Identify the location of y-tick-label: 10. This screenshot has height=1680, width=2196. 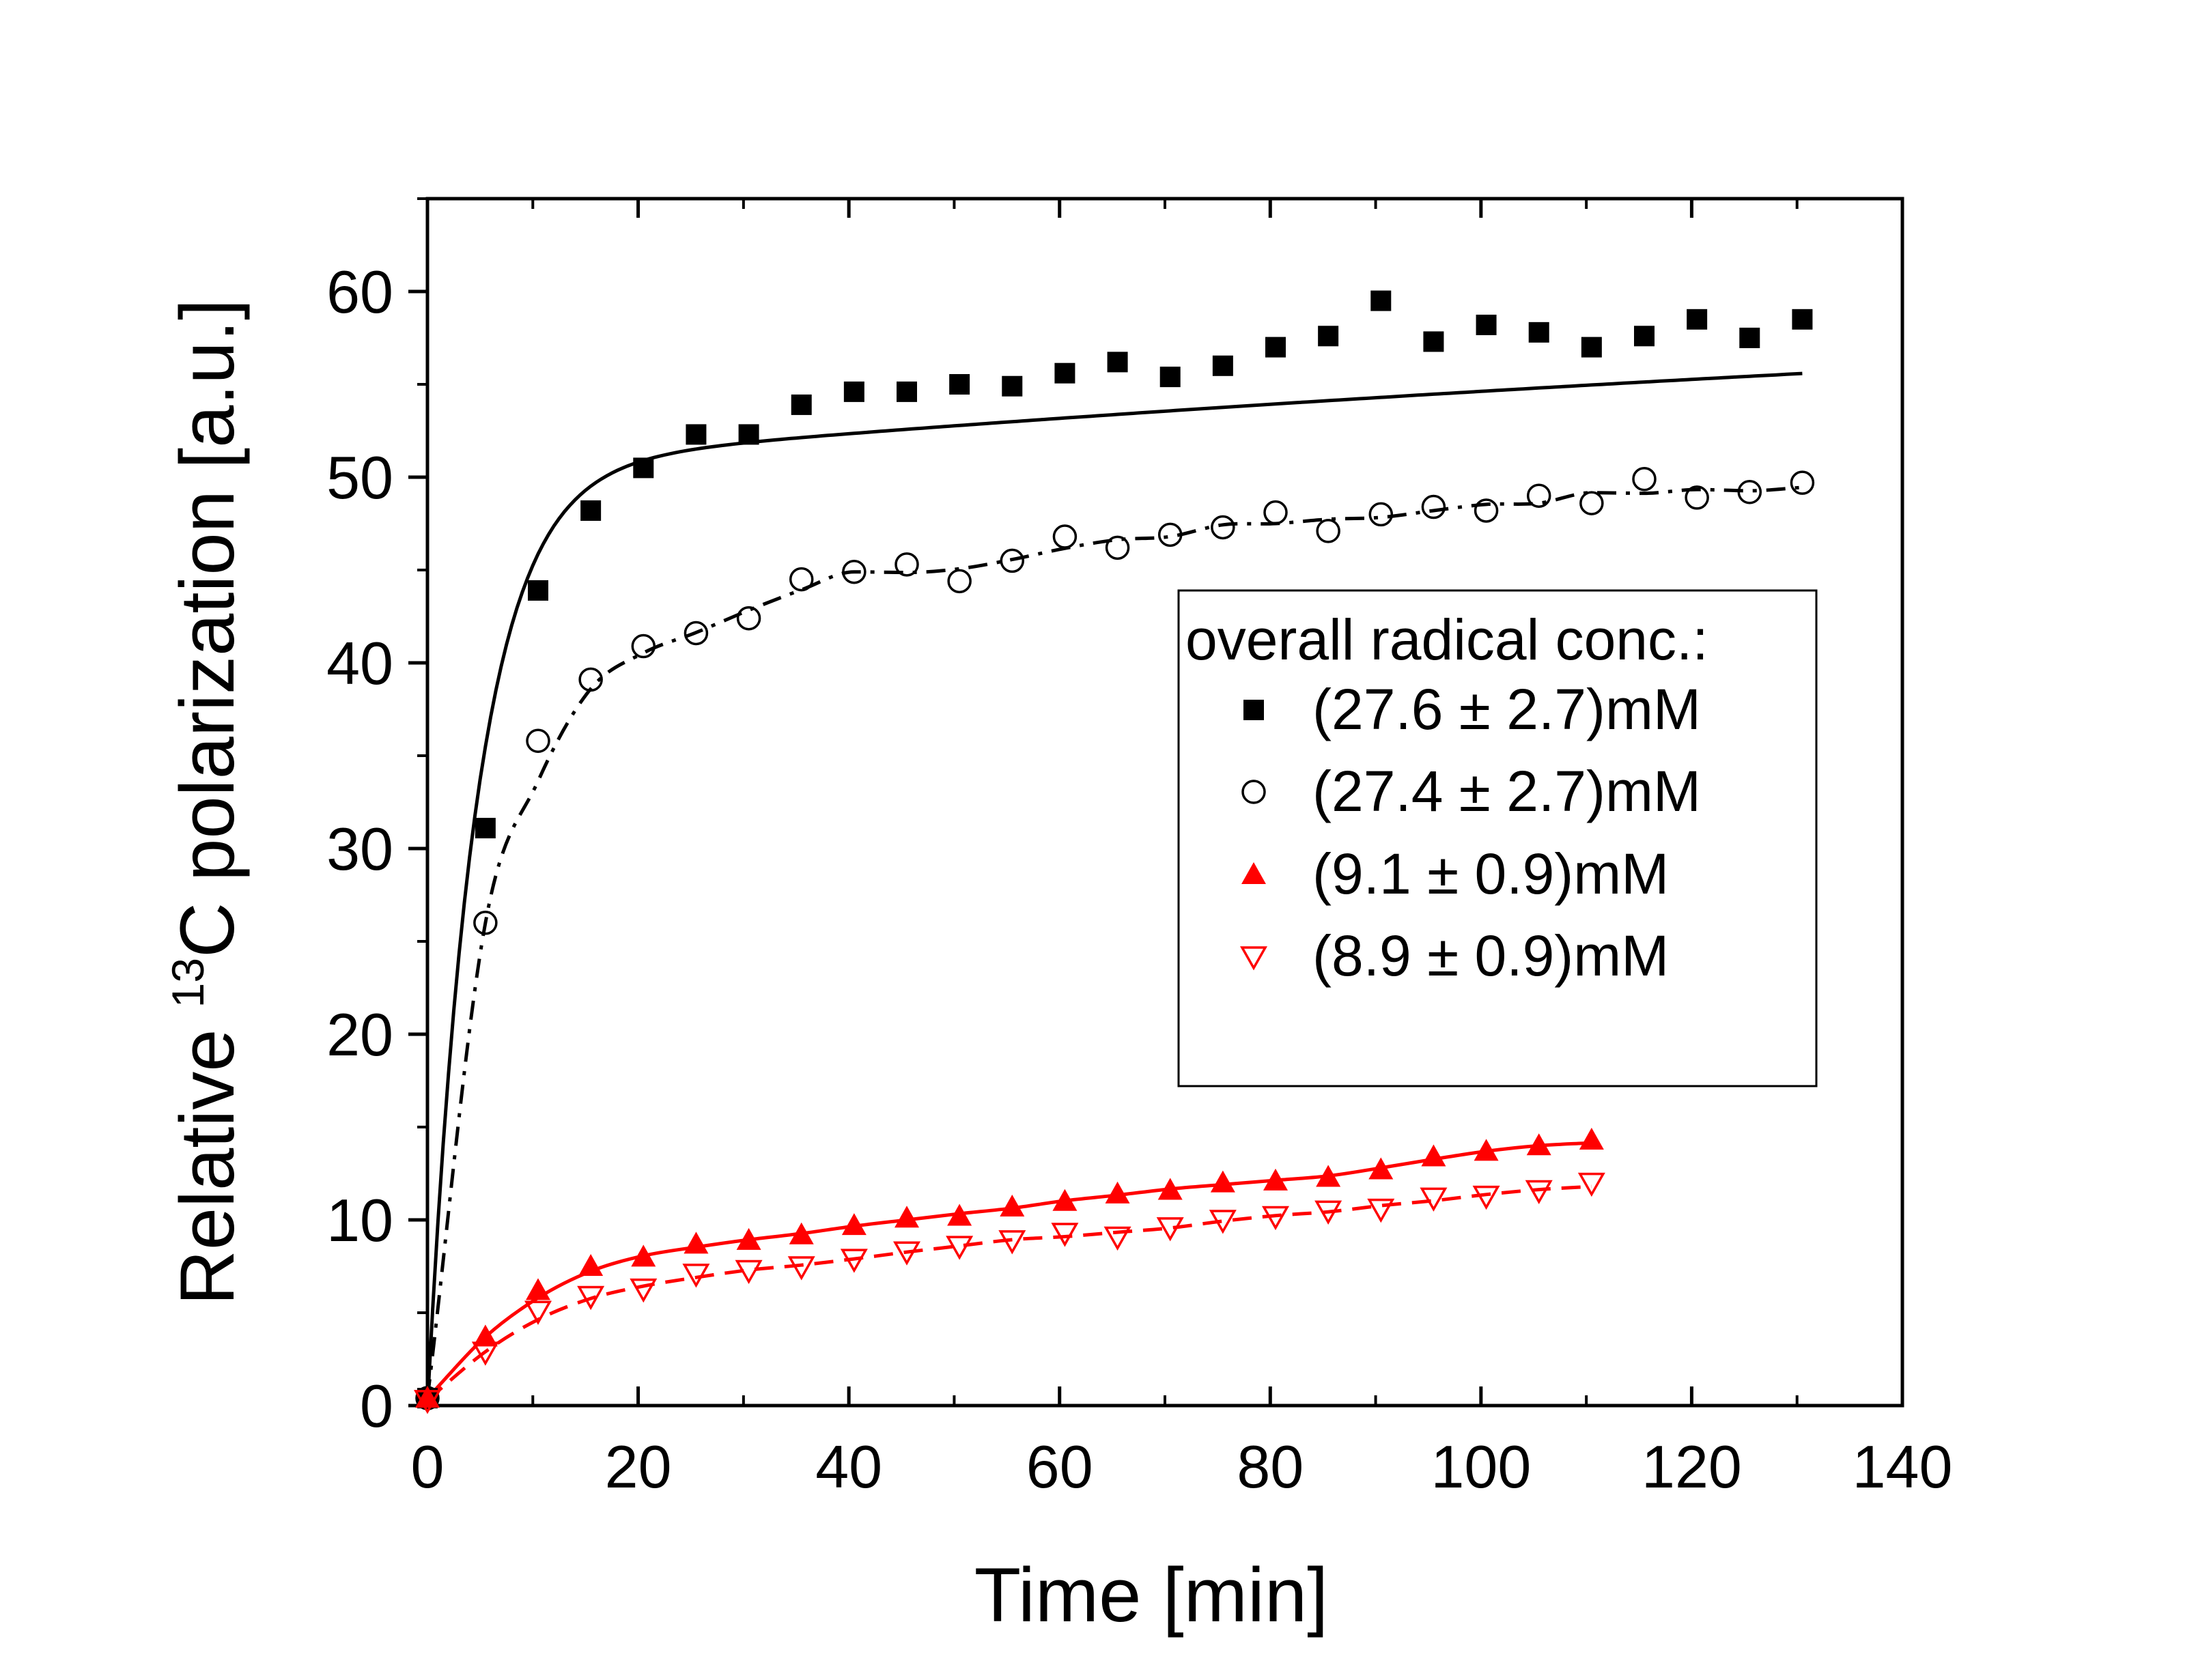
(359, 1220).